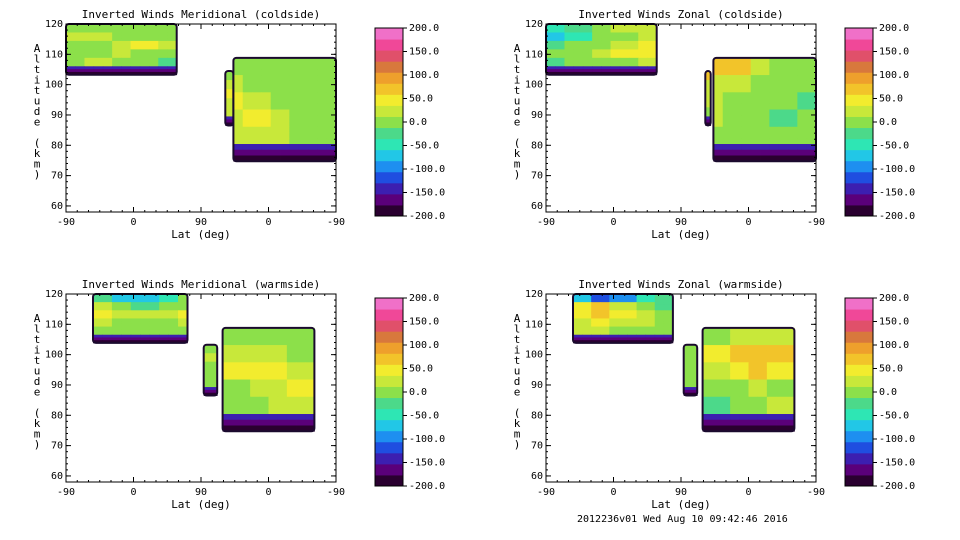  Describe the element at coordinates (268, 222) in the screenshot. I see `x-tick-label: 0` at that location.